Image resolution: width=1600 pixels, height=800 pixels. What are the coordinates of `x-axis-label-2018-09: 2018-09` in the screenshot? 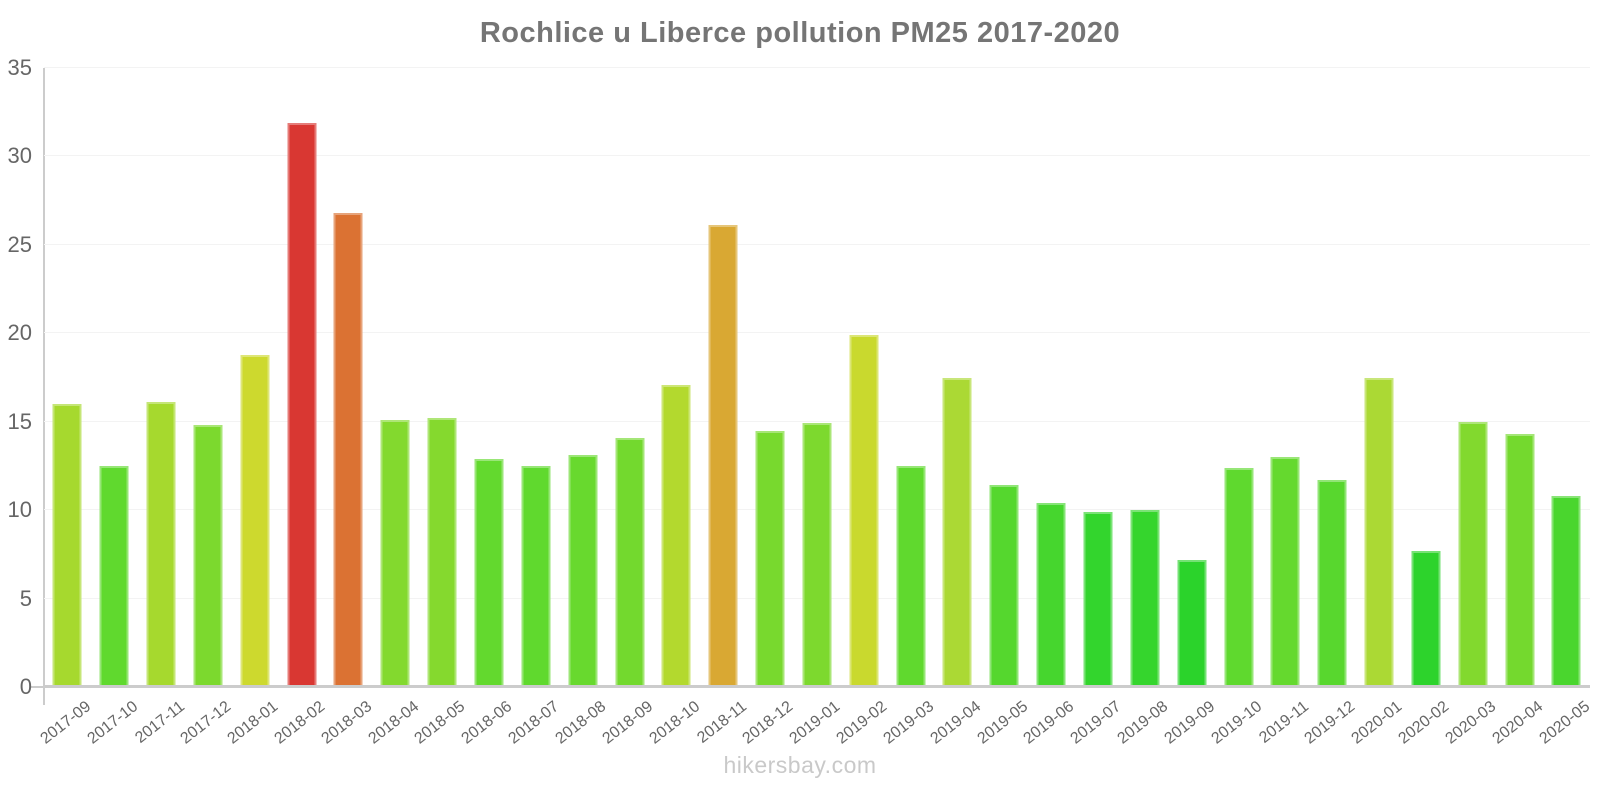 It's located at (628, 723).